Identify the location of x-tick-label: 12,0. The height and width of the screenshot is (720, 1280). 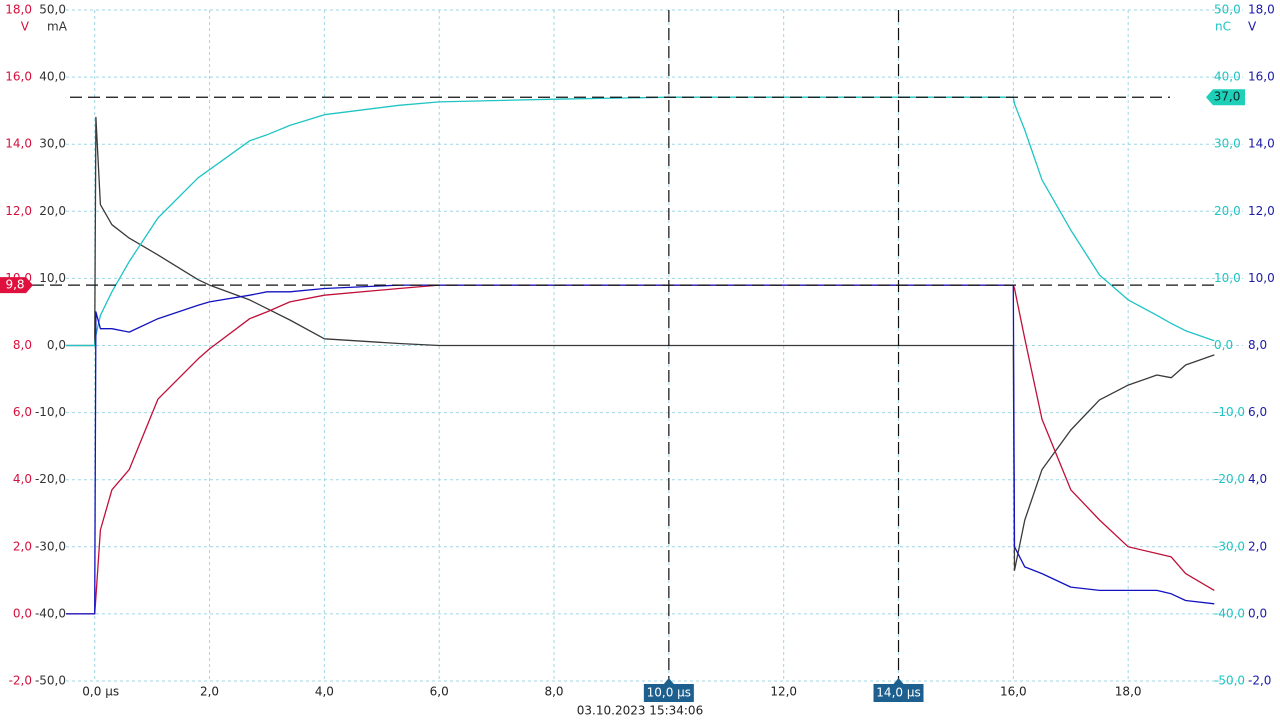
(783, 692).